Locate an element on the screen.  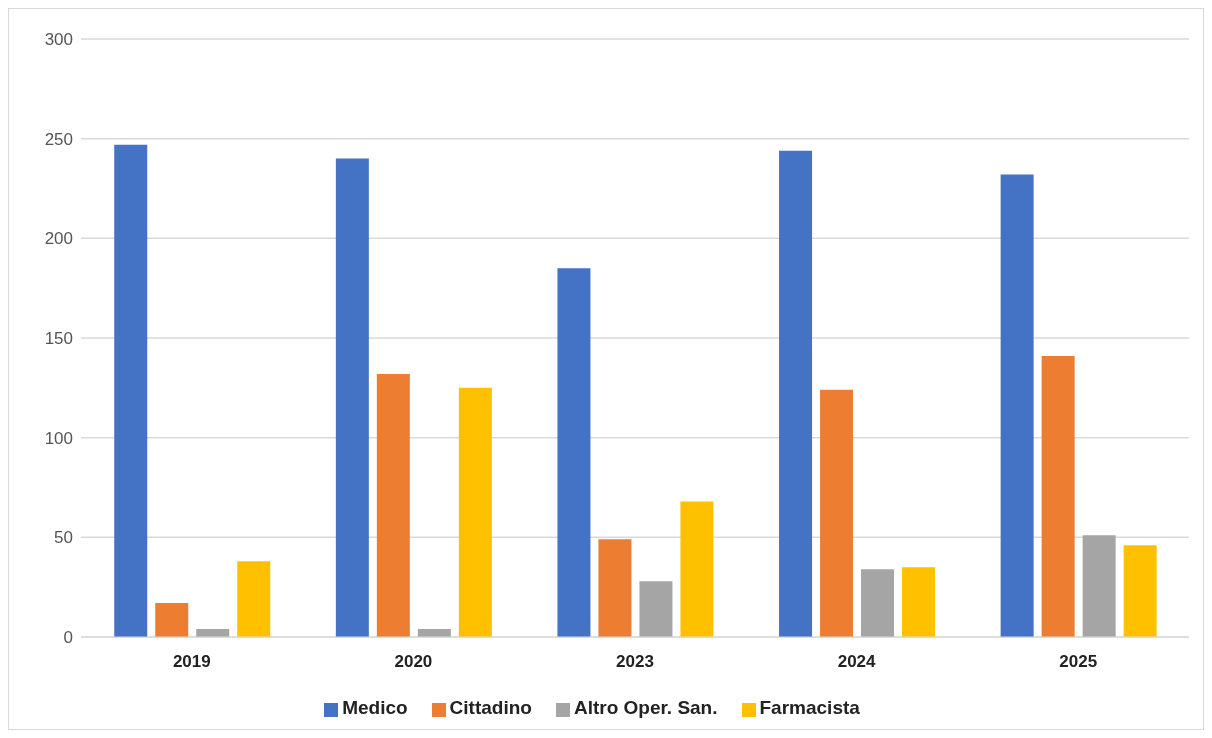
y-tick-label: 250 is located at coordinates (58, 139).